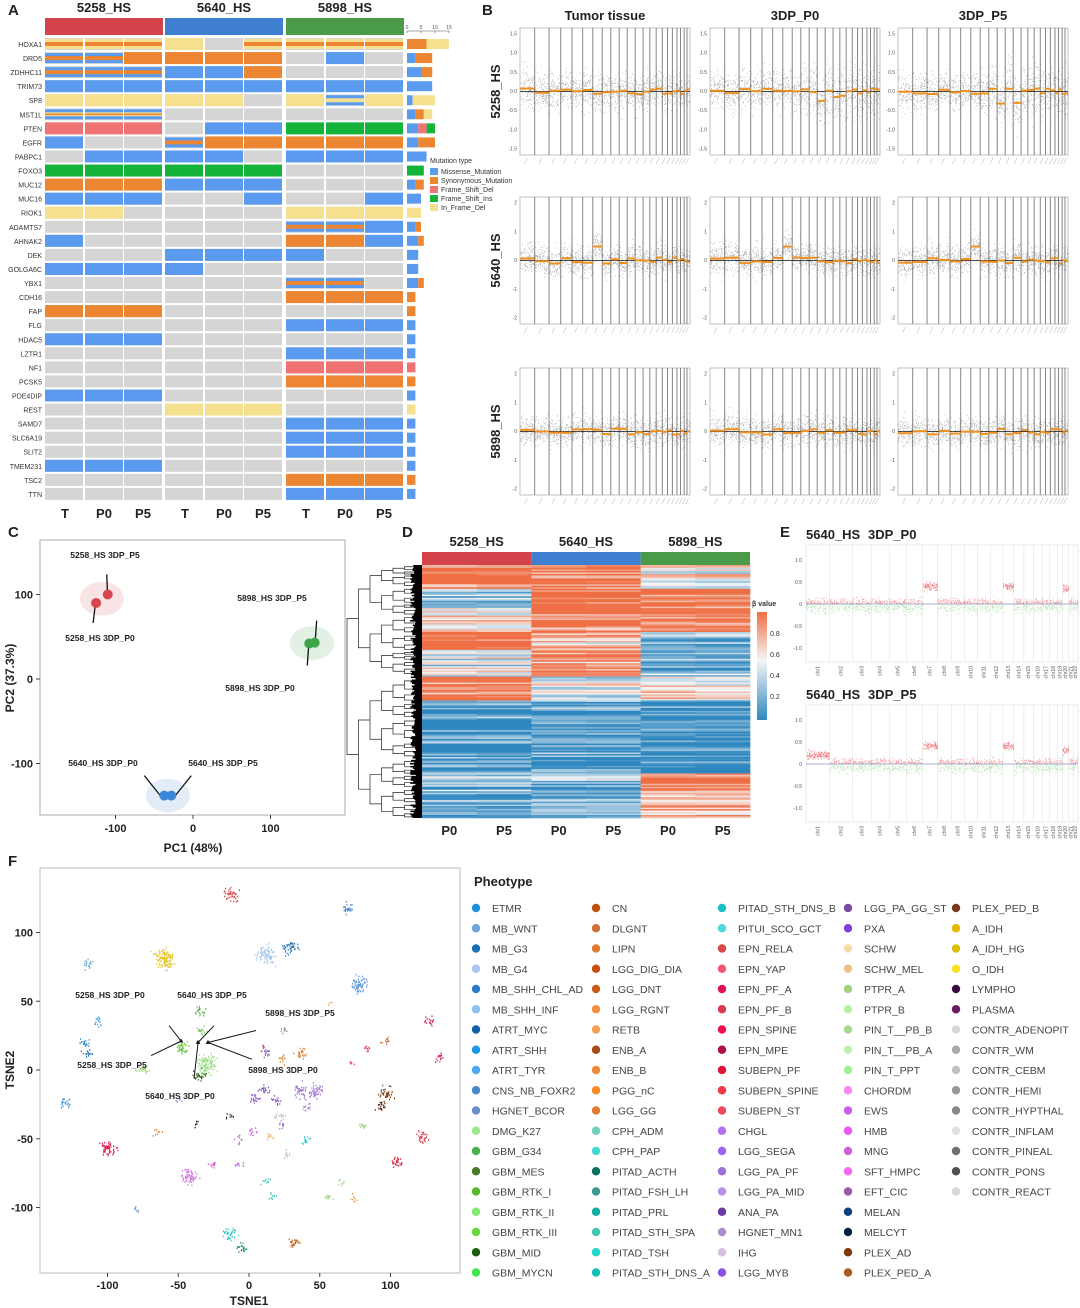 The width and height of the screenshot is (1080, 1308). What do you see at coordinates (797, 649) in the screenshot?
I see `y-tick-label: -1.0` at bounding box center [797, 649].